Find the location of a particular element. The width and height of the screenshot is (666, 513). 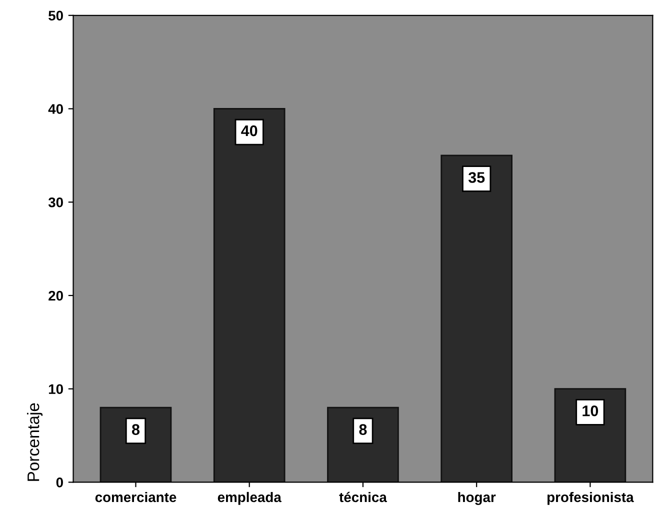

data-label: 10 is located at coordinates (590, 410).